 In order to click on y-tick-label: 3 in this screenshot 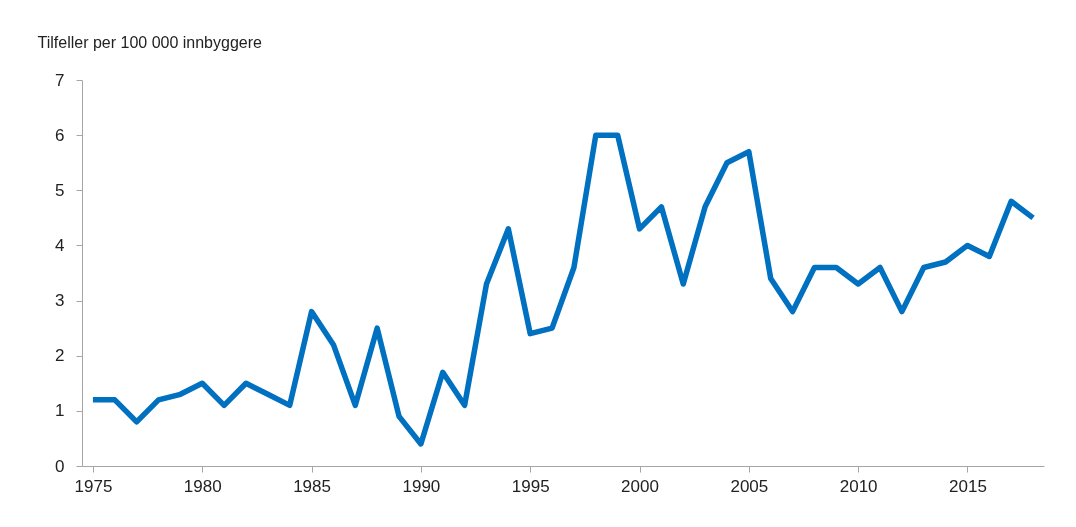, I will do `click(60, 301)`.